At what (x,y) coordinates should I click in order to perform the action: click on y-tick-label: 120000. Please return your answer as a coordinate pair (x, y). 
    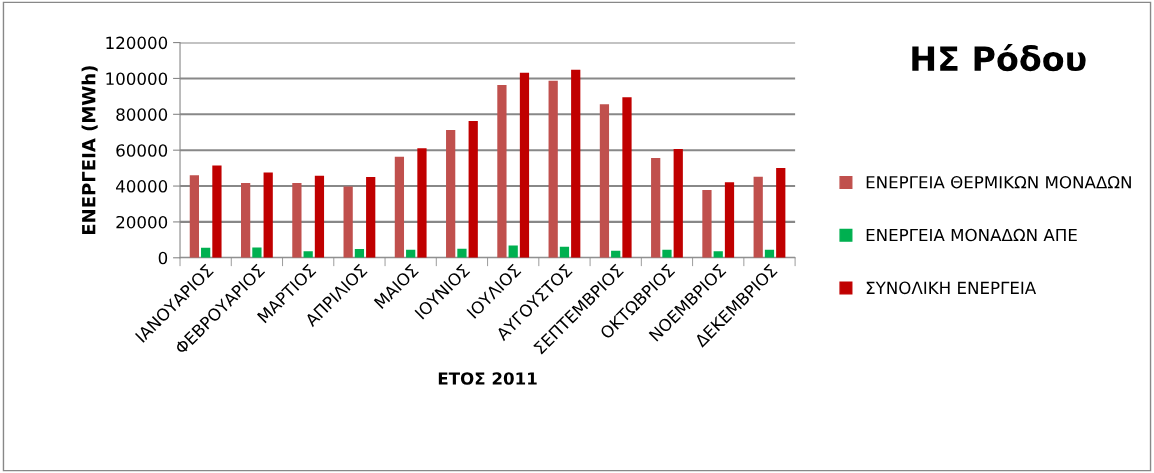
    Looking at the image, I should click on (137, 43).